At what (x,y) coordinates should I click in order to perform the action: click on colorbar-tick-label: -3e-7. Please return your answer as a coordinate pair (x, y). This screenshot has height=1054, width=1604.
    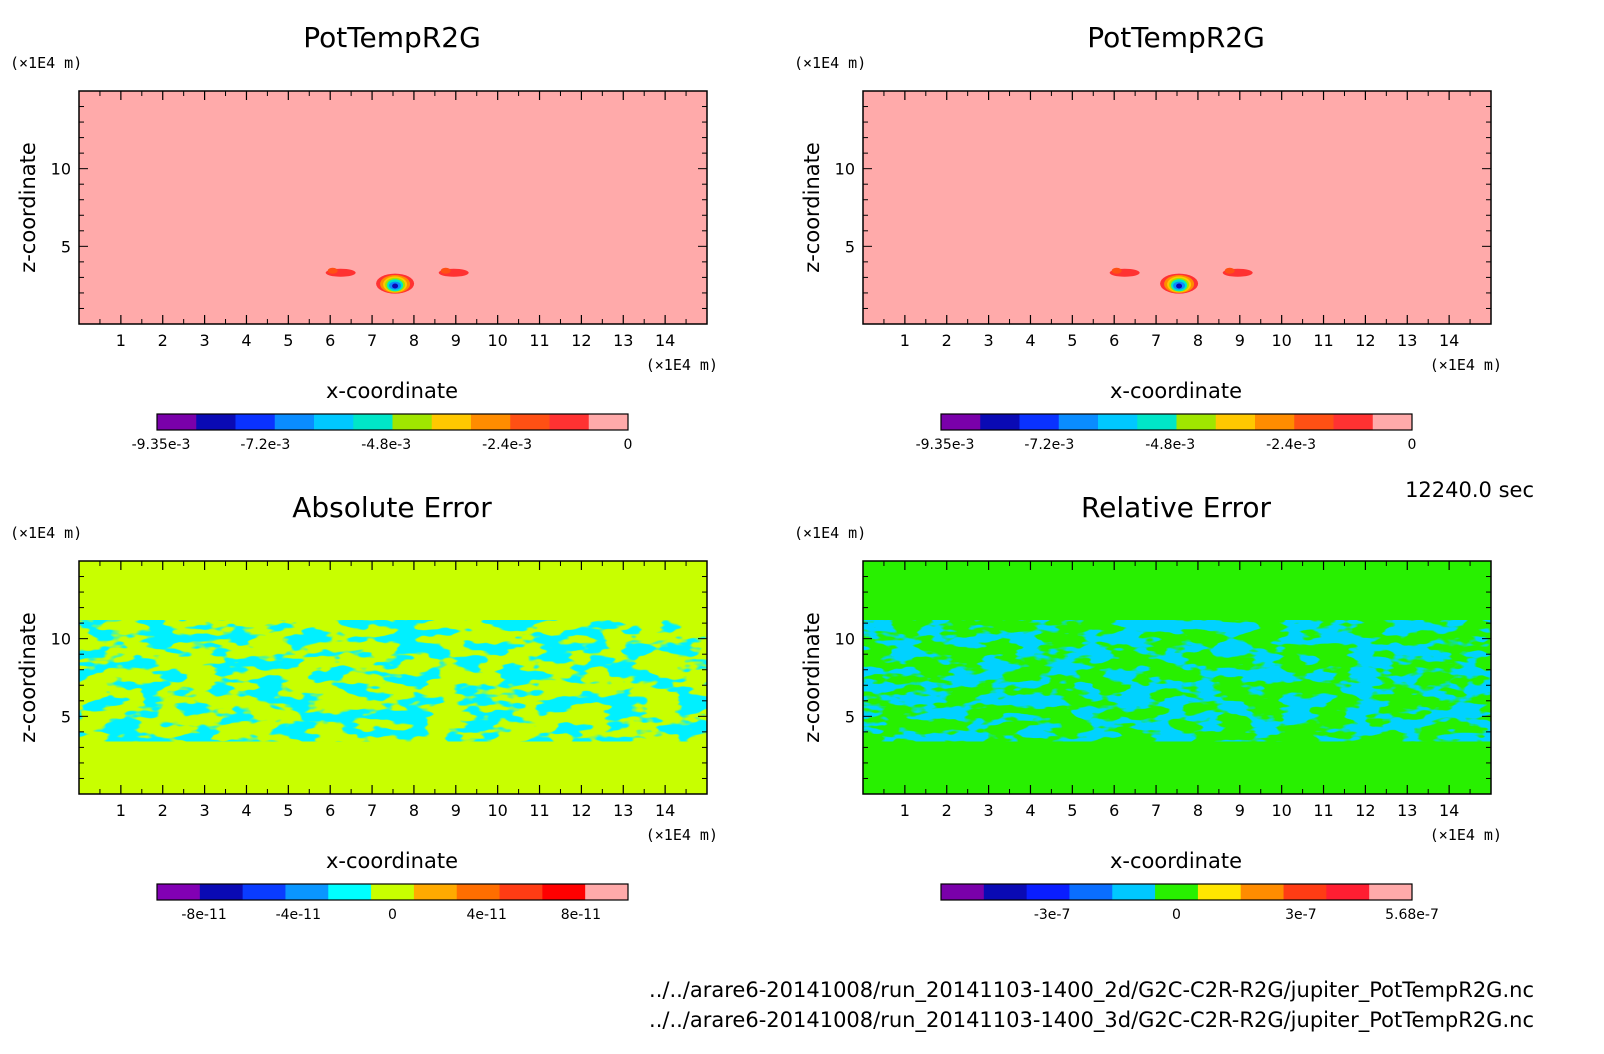
    Looking at the image, I should click on (1052, 915).